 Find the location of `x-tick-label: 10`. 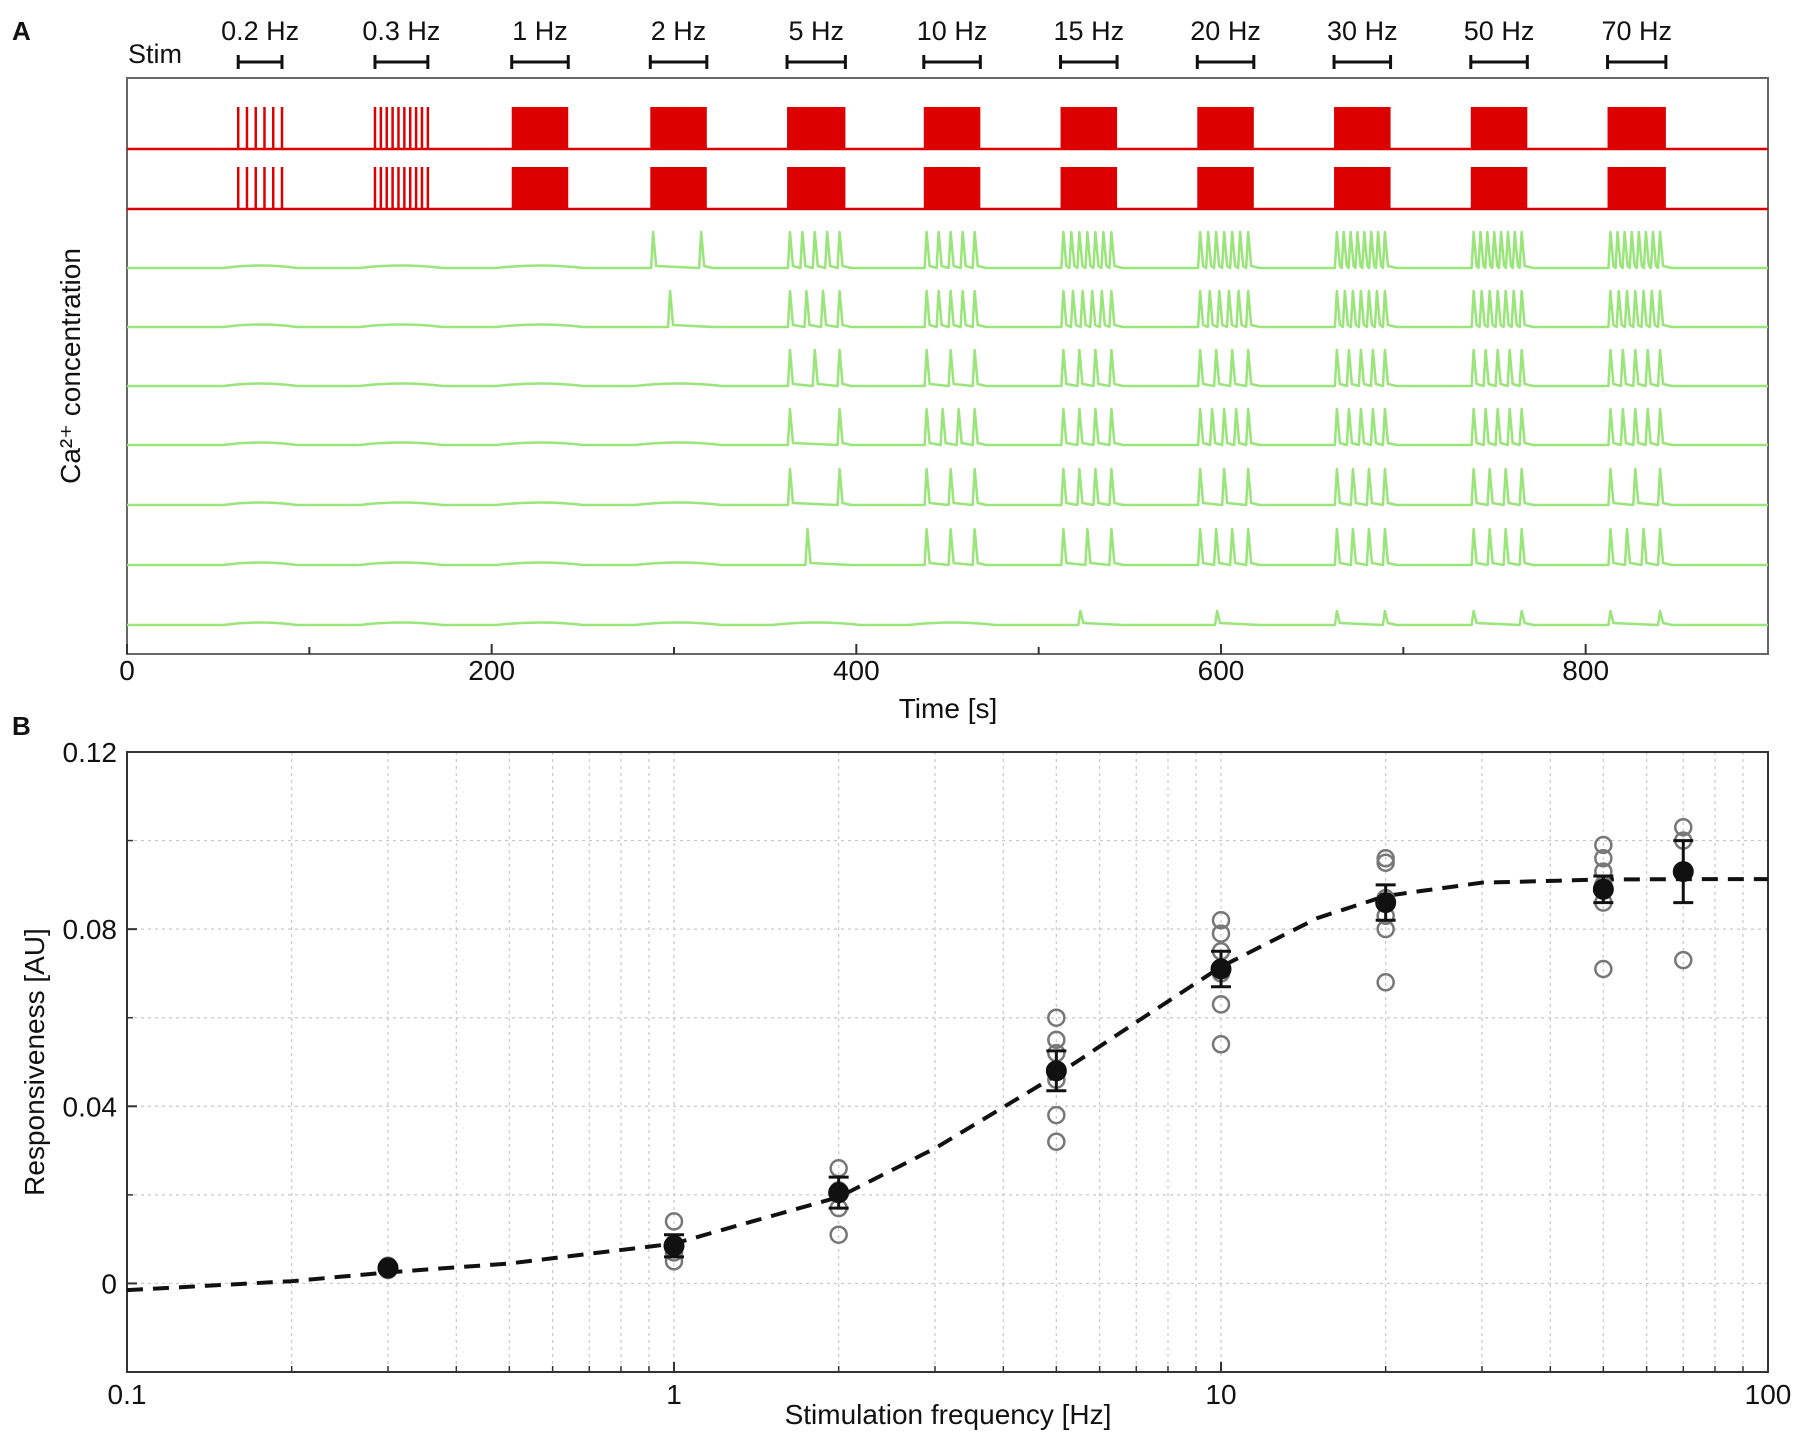

x-tick-label: 10 is located at coordinates (1220, 1394).